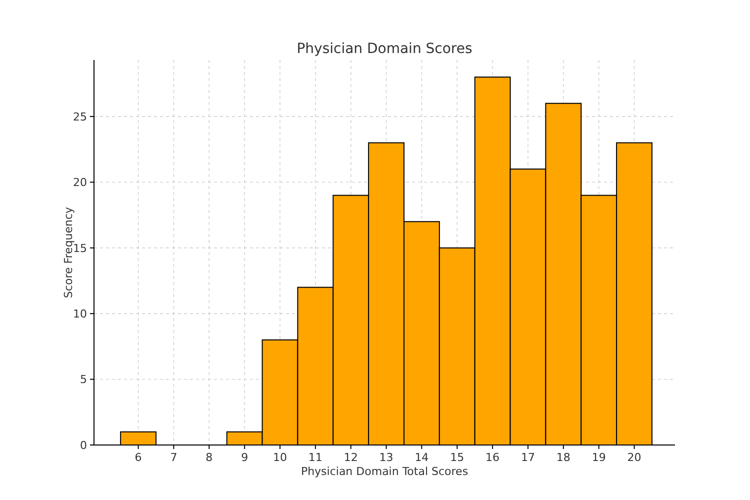  Describe the element at coordinates (386, 457) in the screenshot. I see `x-tick-label: 13` at that location.